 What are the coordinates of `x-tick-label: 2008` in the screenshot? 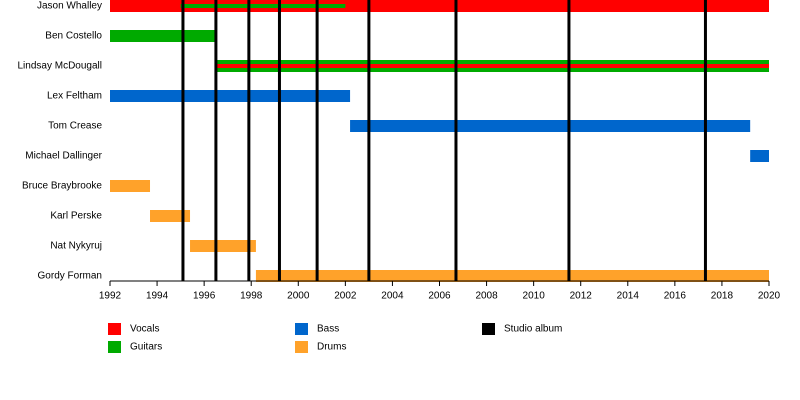 It's located at (486, 296).